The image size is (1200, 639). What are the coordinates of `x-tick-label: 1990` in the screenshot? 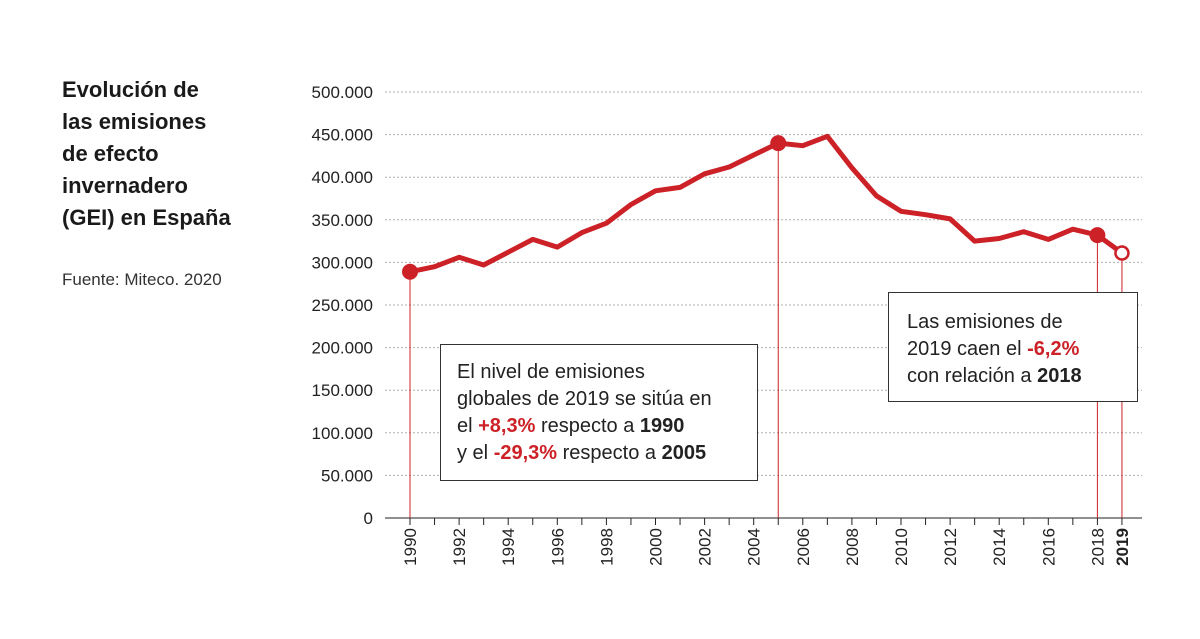 It's located at (410, 547).